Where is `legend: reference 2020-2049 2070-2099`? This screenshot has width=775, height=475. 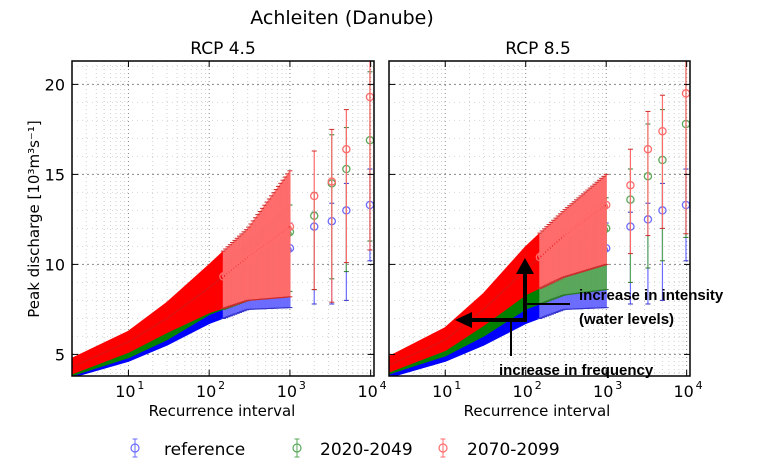
legend: reference 2020-2049 2070-2099 is located at coordinates (345, 449).